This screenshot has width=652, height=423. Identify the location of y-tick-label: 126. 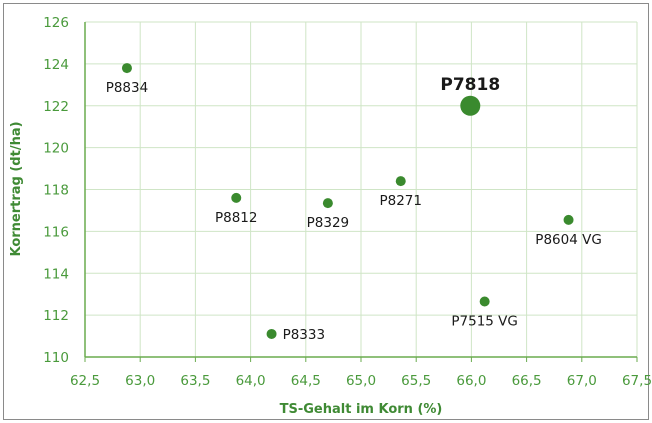
(56, 23).